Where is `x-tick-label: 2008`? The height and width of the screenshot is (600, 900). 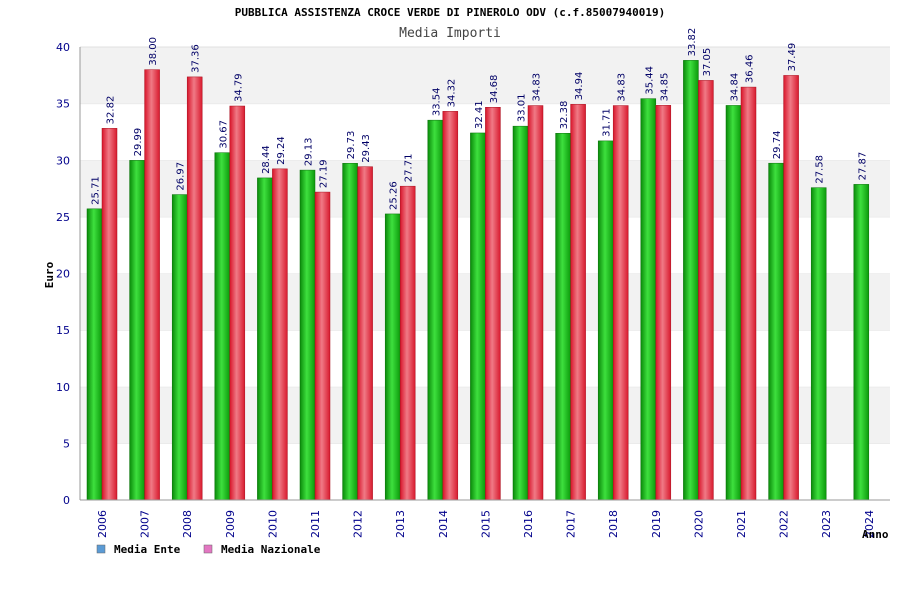 x-tick-label: 2008 is located at coordinates (187, 524).